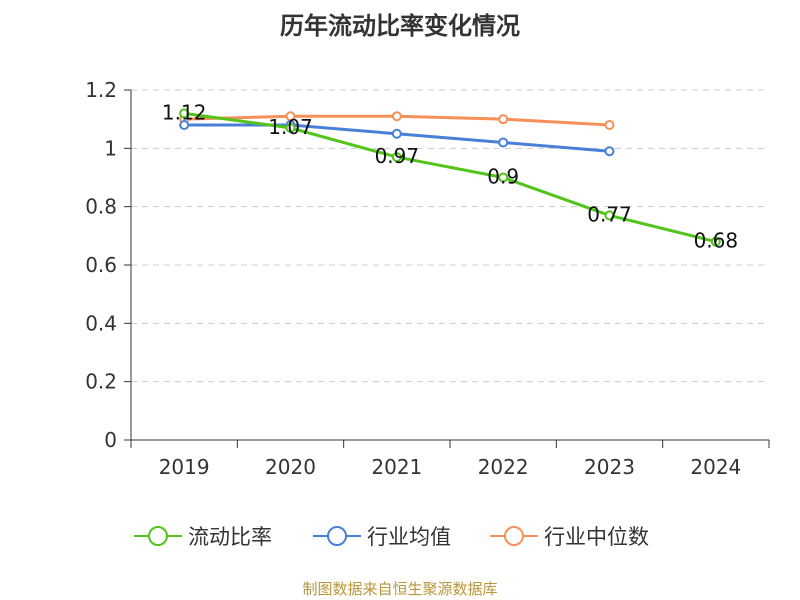 The width and height of the screenshot is (800, 600). Describe the element at coordinates (503, 467) in the screenshot. I see `x-tick-label: 2022` at that location.